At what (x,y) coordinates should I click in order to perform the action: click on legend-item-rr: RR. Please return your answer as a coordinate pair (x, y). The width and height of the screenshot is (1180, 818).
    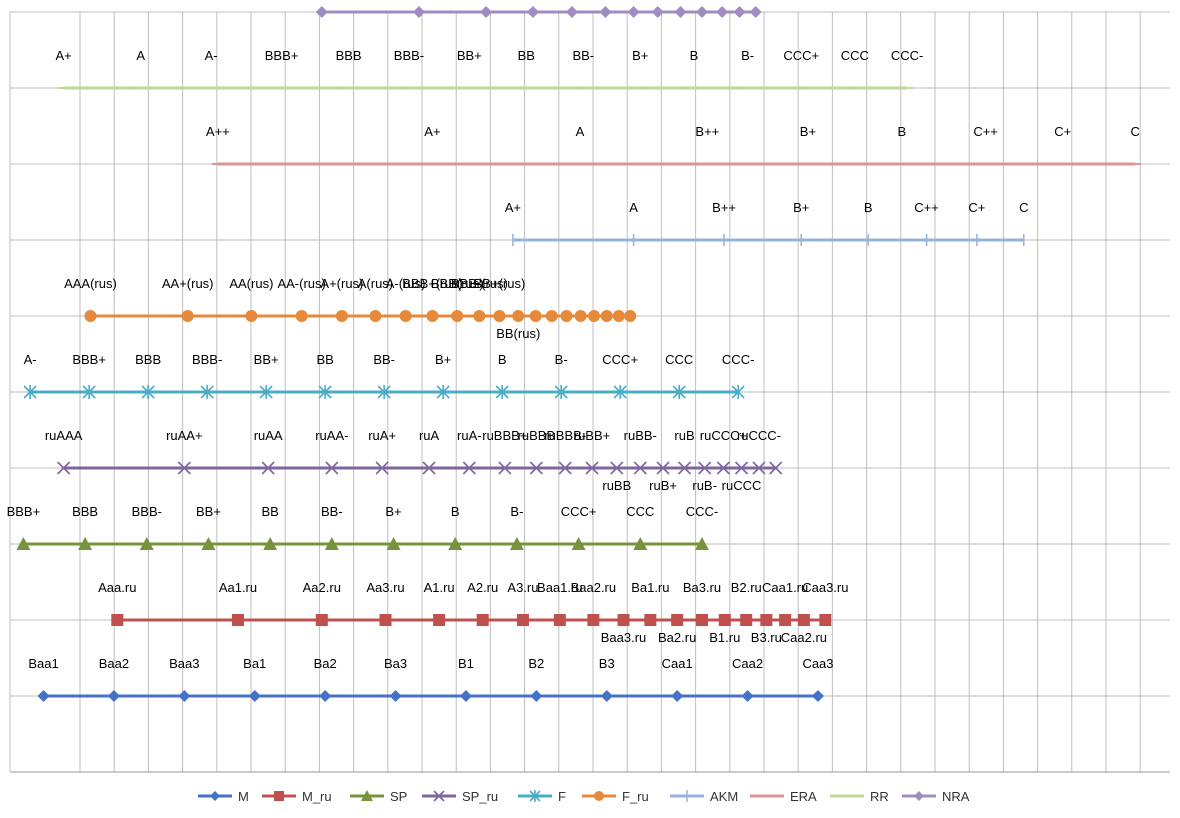
    Looking at the image, I should click on (859, 796).